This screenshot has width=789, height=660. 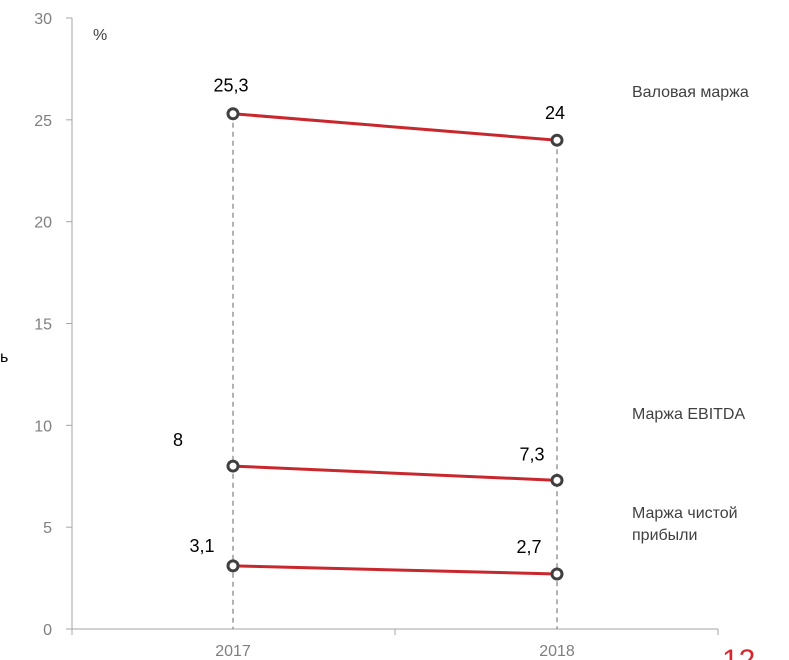 What do you see at coordinates (664, 535) in the screenshot?
I see `series-label: прибыли` at bounding box center [664, 535].